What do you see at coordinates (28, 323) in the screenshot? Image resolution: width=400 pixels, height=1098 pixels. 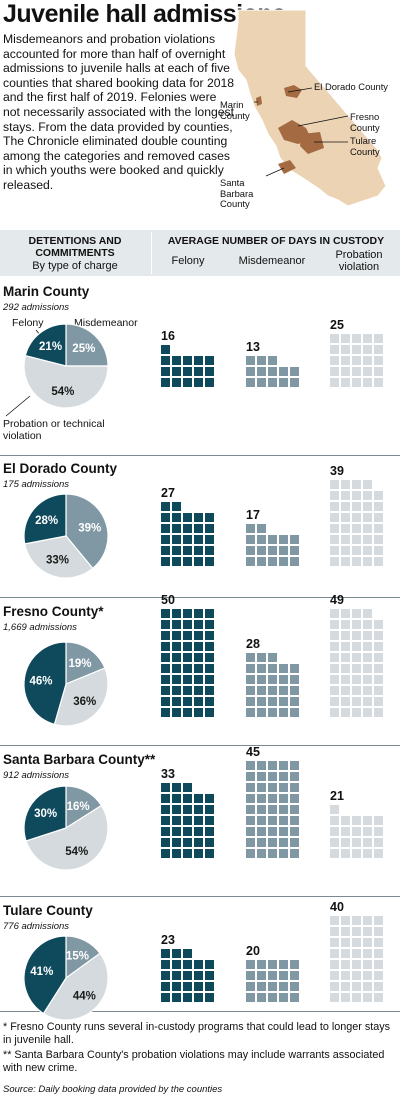 I see `pie-legend-felony: Felony` at bounding box center [28, 323].